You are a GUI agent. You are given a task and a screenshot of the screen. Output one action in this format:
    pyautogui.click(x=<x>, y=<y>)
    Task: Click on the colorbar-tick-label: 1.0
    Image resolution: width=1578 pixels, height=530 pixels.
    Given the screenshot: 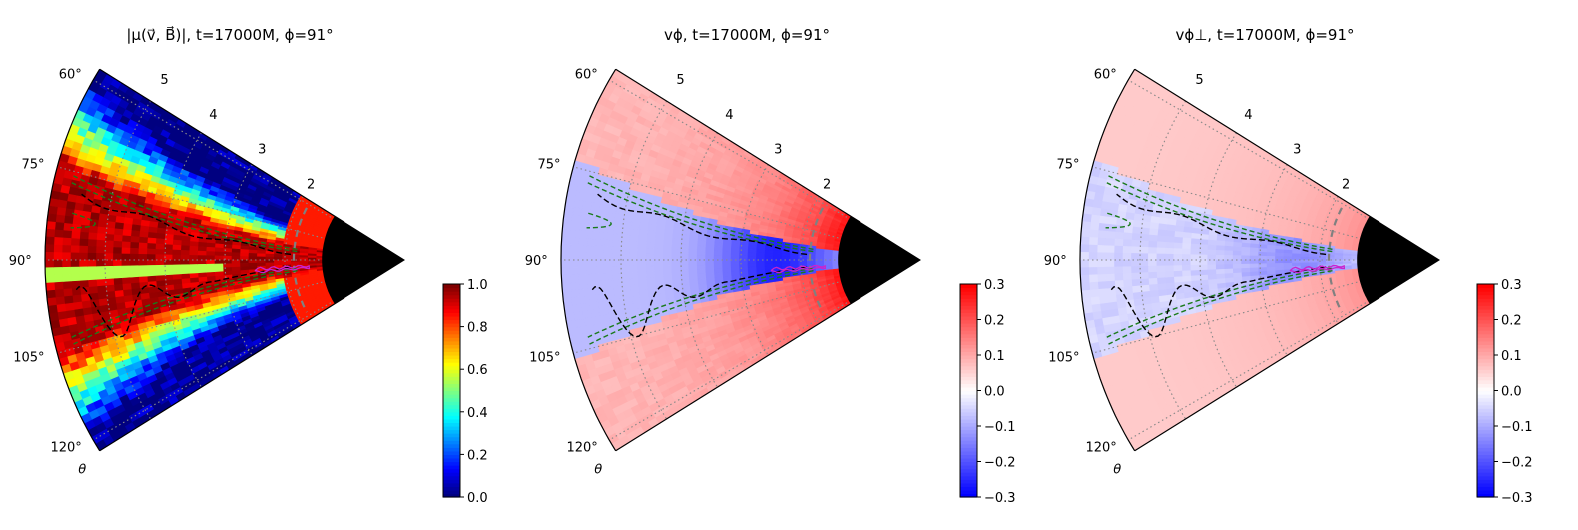 What is the action you would take?
    pyautogui.click(x=477, y=285)
    